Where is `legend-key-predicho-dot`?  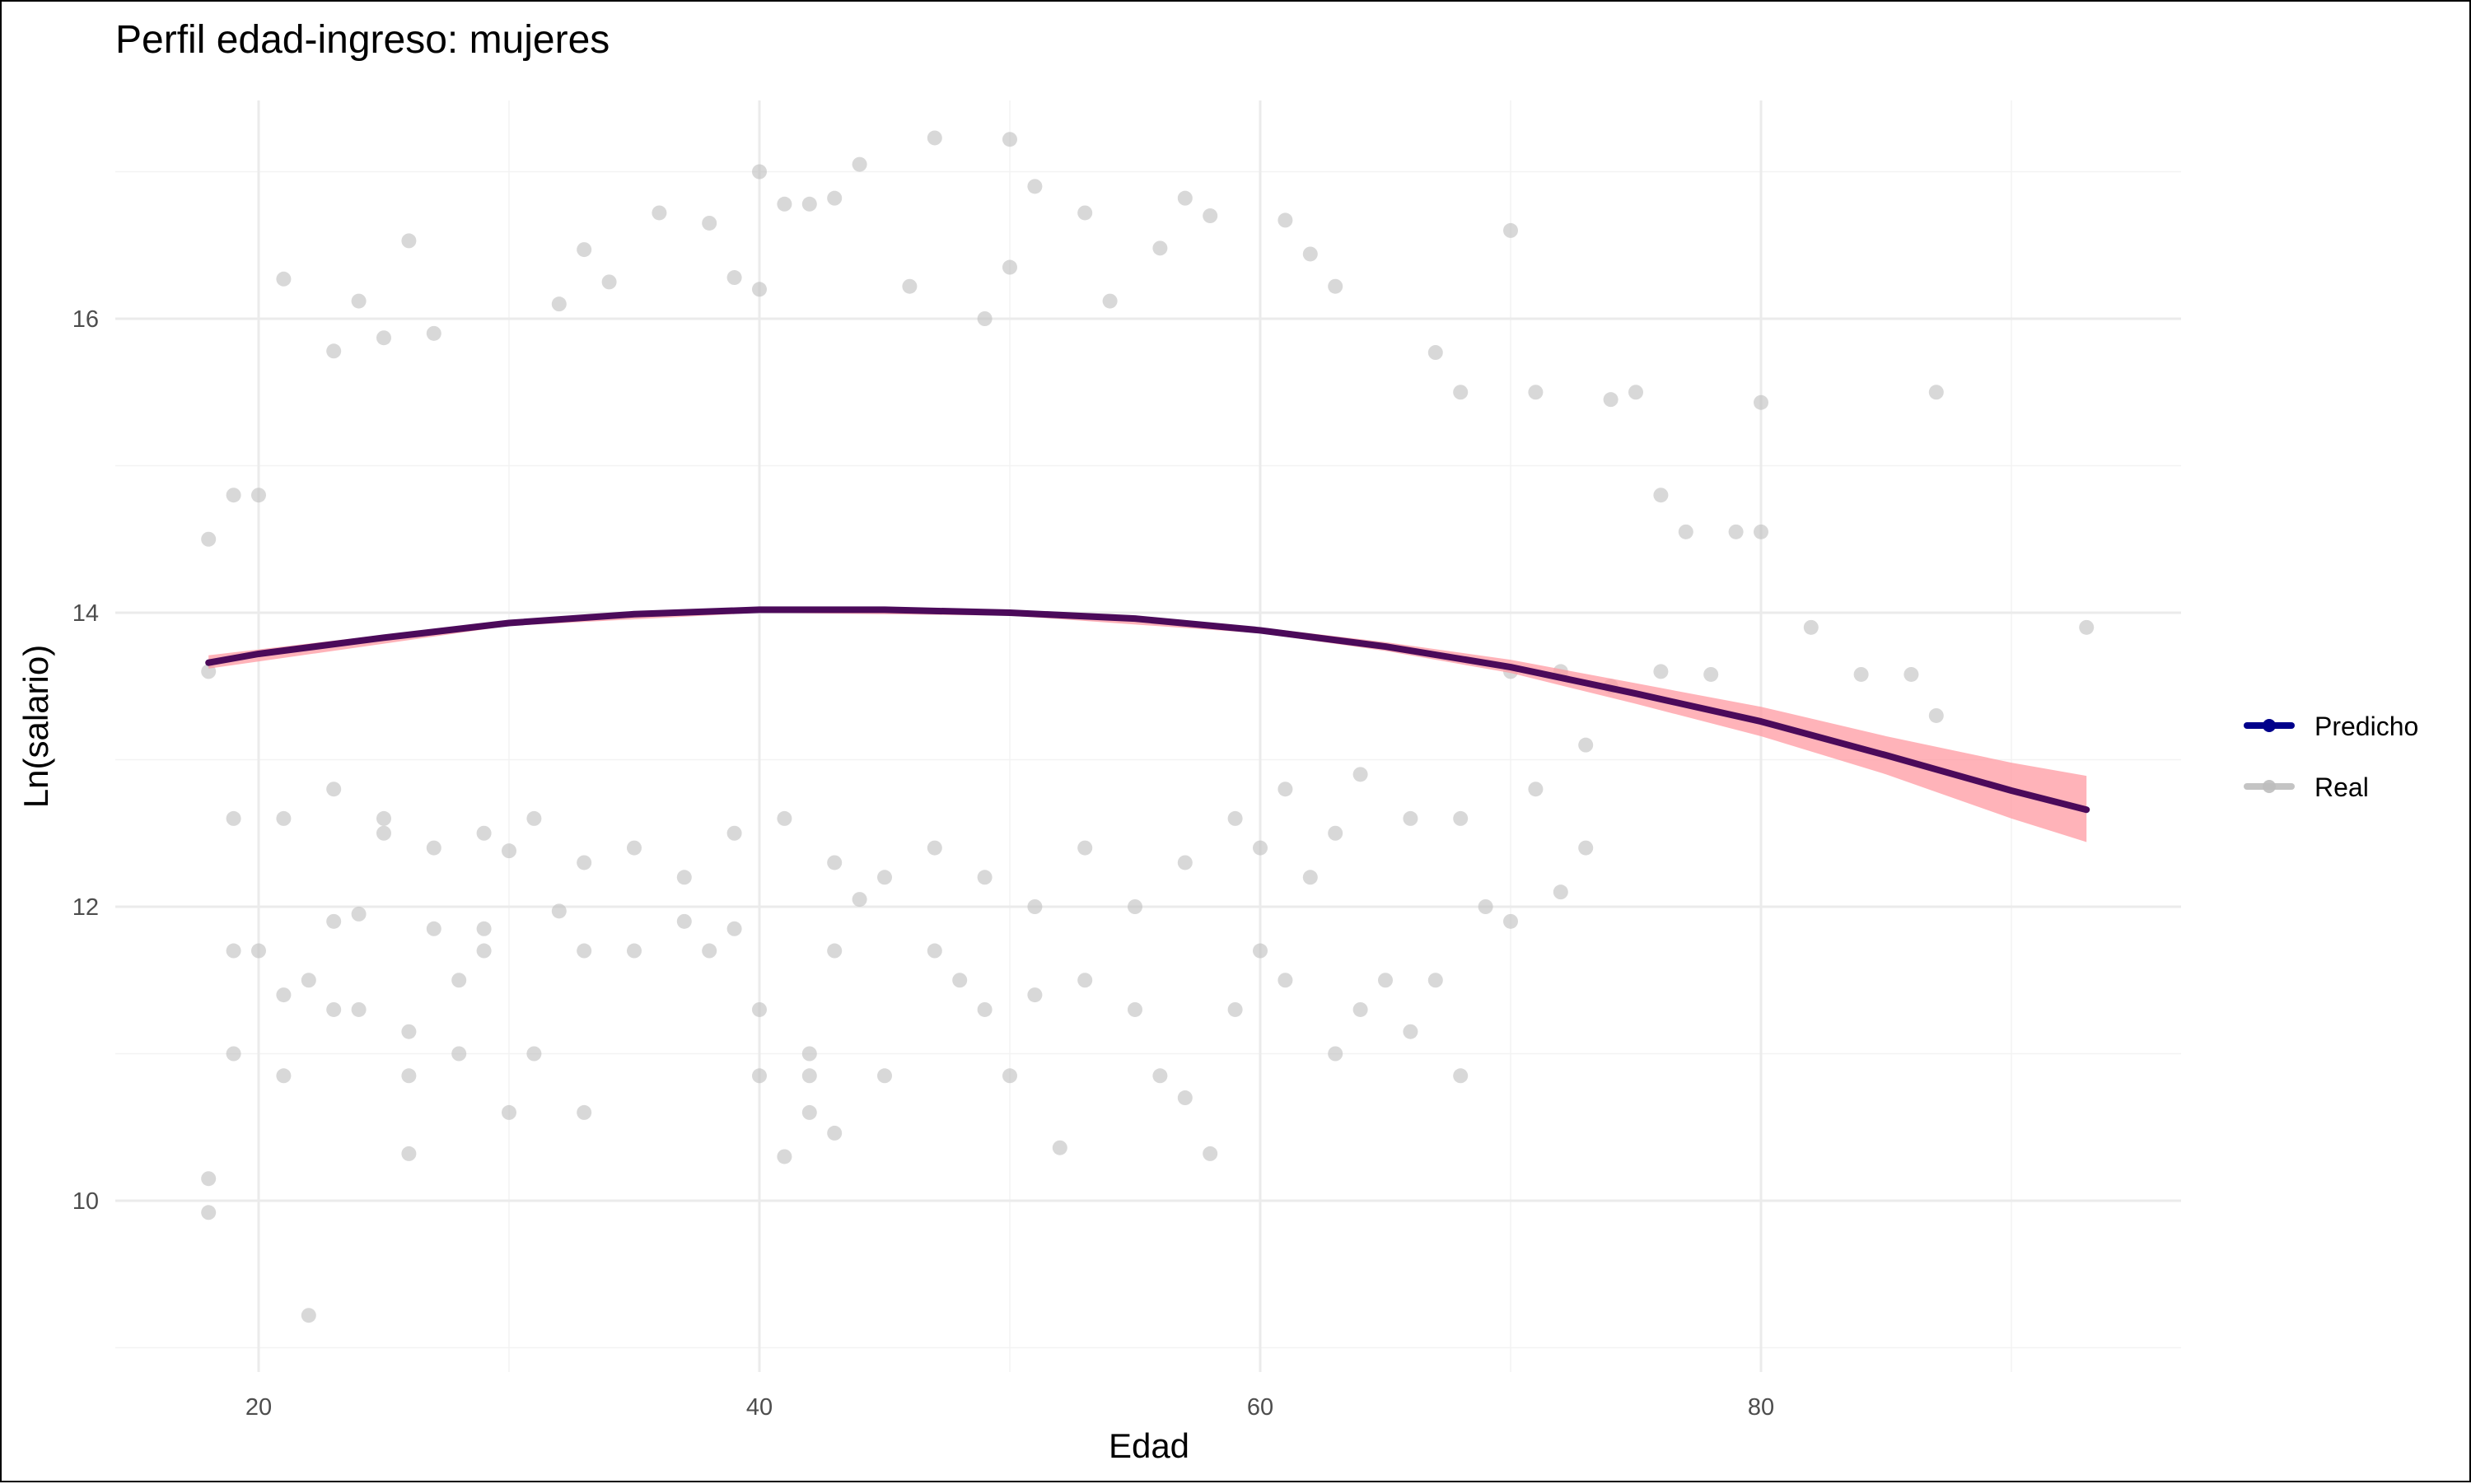
legend-key-predicho-dot is located at coordinates (2269, 725).